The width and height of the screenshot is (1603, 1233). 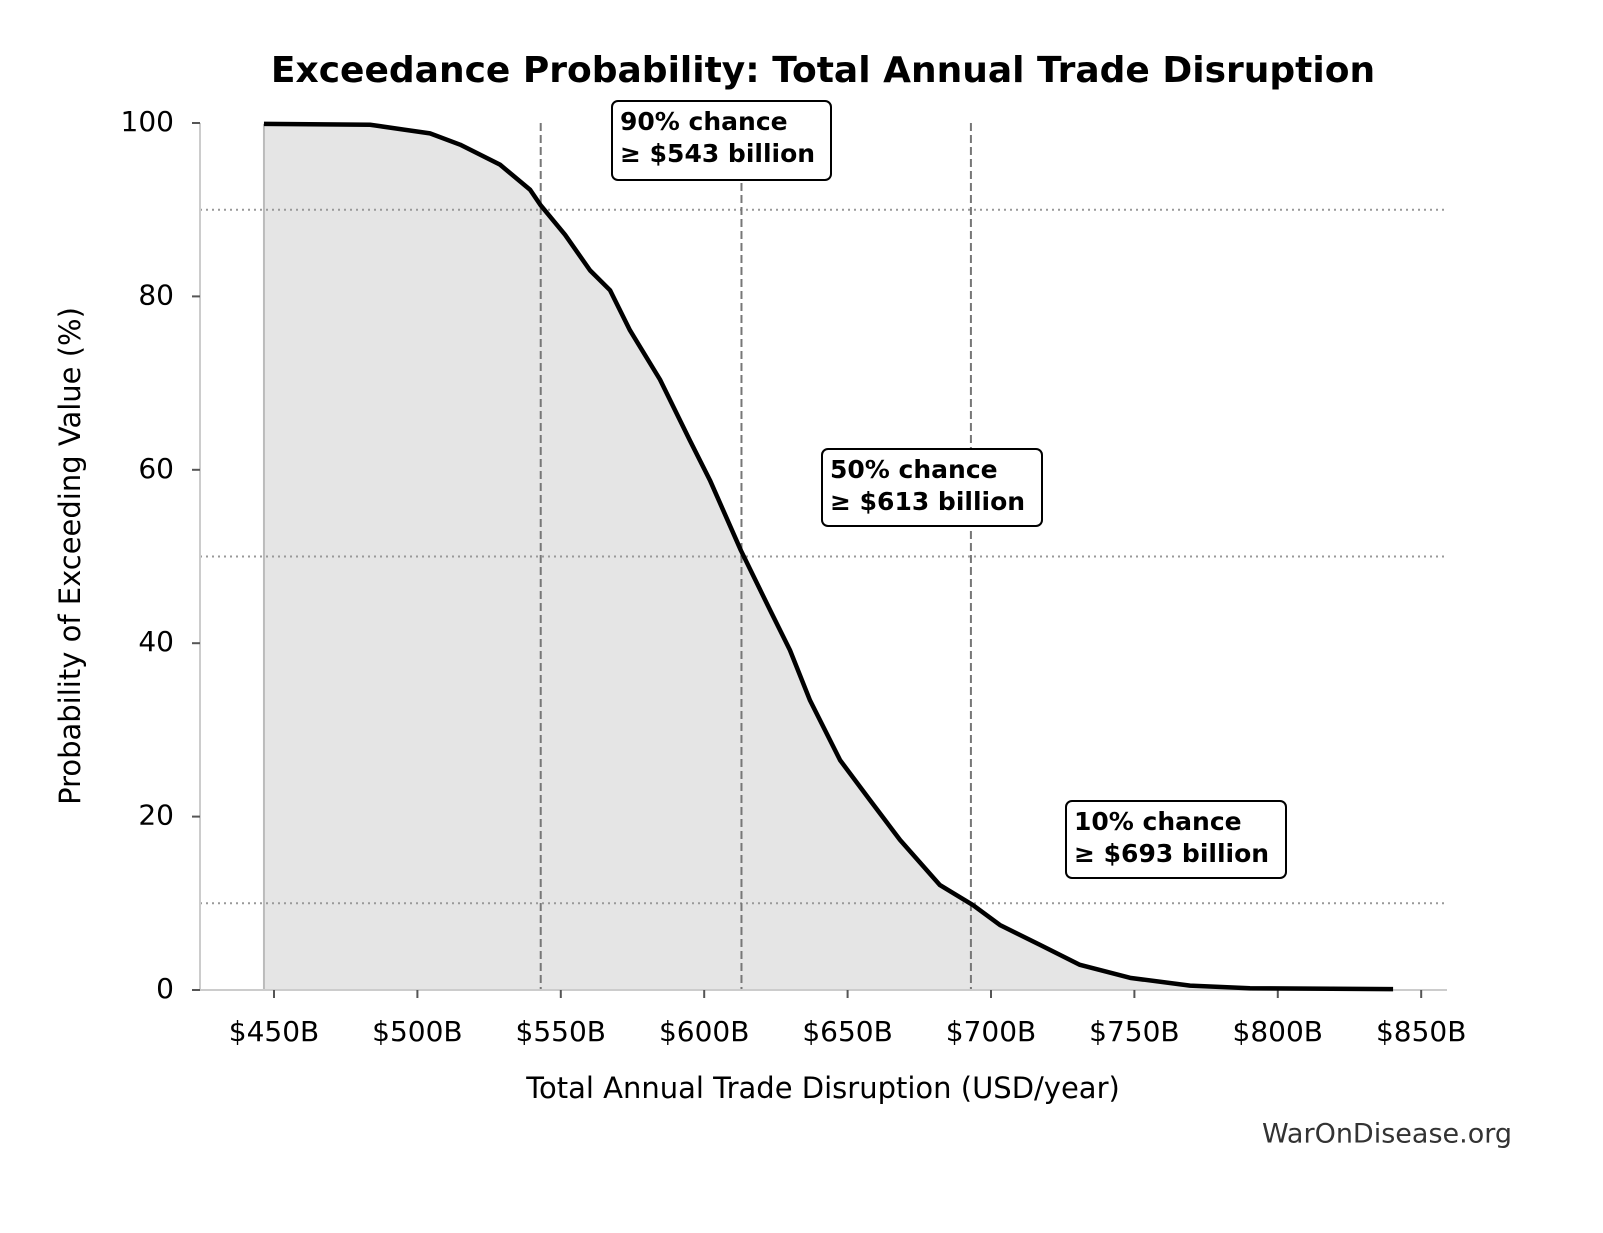 What do you see at coordinates (147, 121) in the screenshot?
I see `y-tick-label: 100` at bounding box center [147, 121].